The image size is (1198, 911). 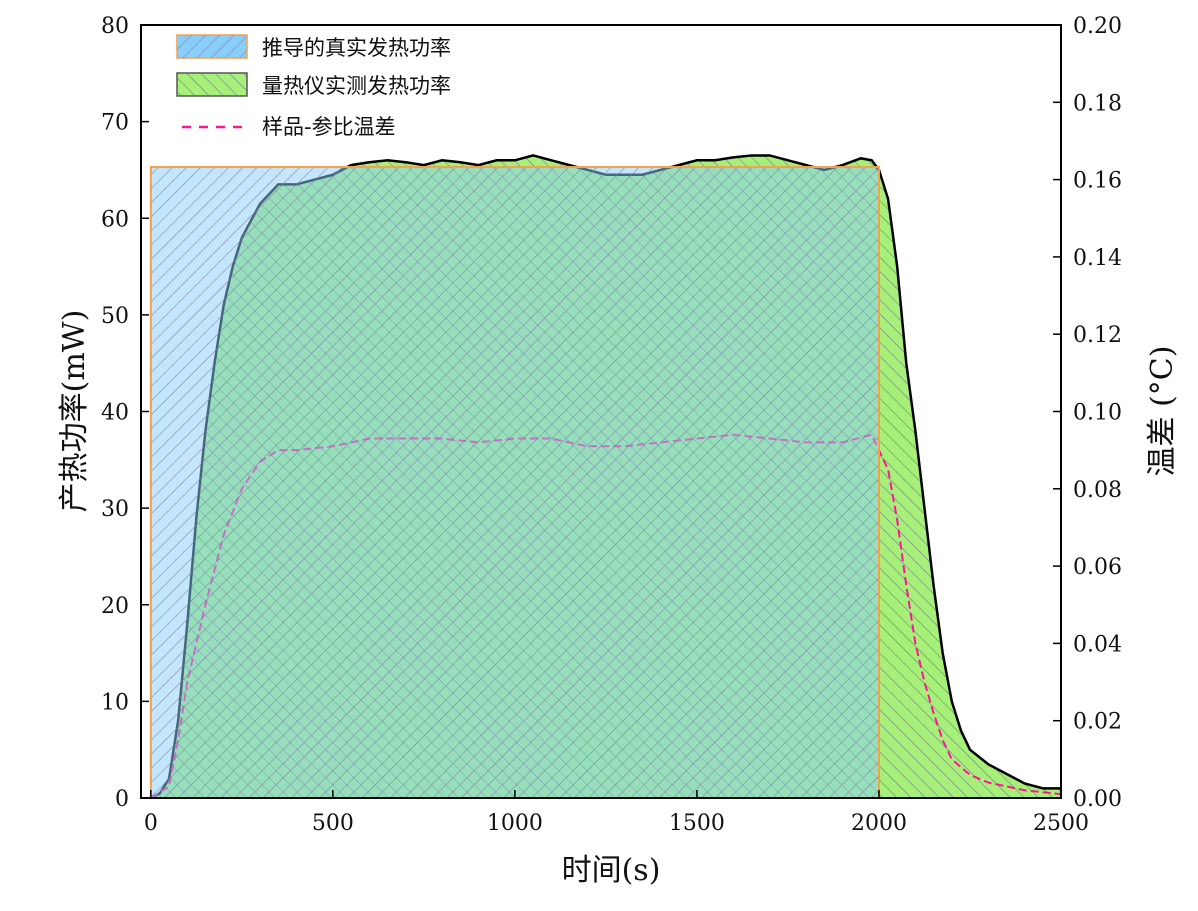 What do you see at coordinates (115, 413) in the screenshot?
I see `y-tick-label: 40` at bounding box center [115, 413].